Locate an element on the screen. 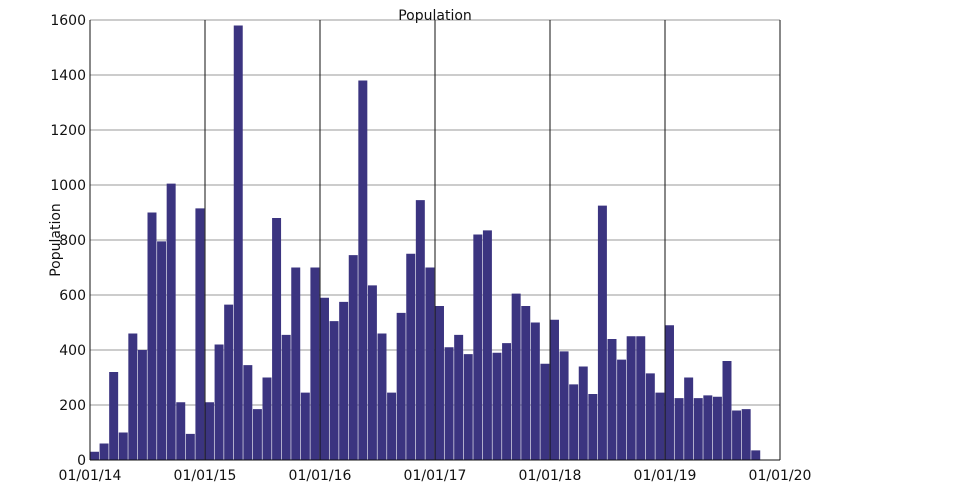 The height and width of the screenshot is (500, 960). y-tick-label: 800 is located at coordinates (72, 241).